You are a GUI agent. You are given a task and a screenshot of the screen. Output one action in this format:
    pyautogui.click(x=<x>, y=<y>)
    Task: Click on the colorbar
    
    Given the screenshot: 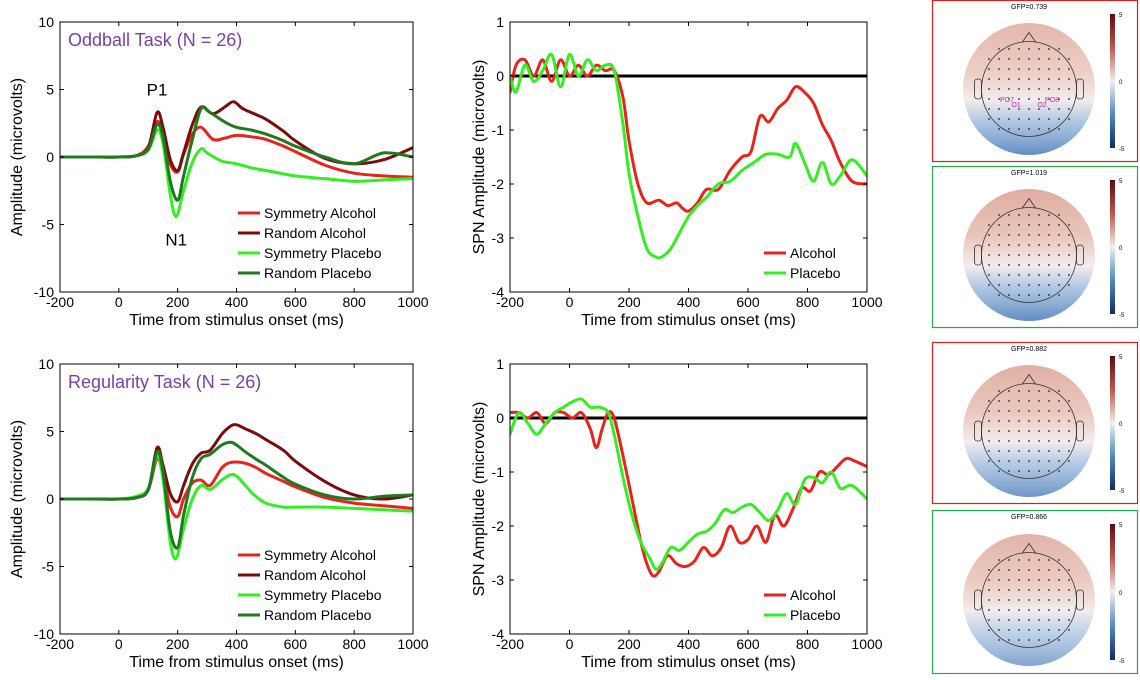 What is the action you would take?
    pyautogui.click(x=1112, y=592)
    